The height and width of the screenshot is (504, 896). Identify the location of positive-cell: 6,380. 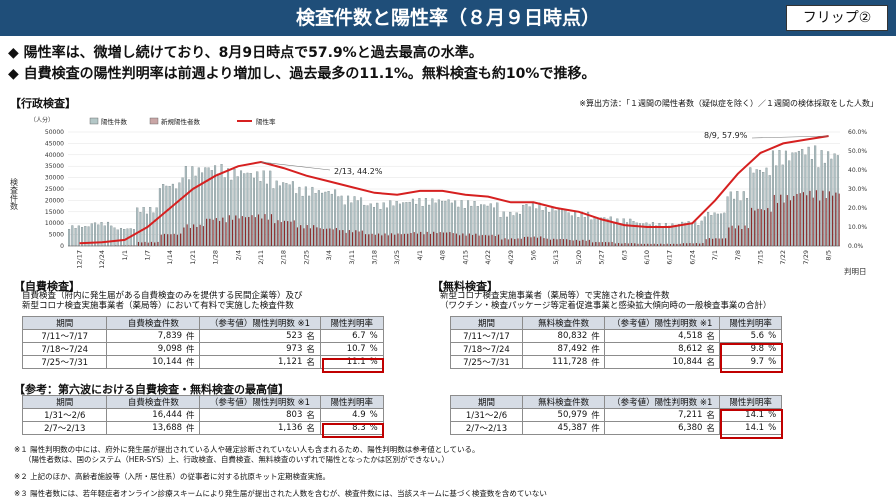
(655, 428).